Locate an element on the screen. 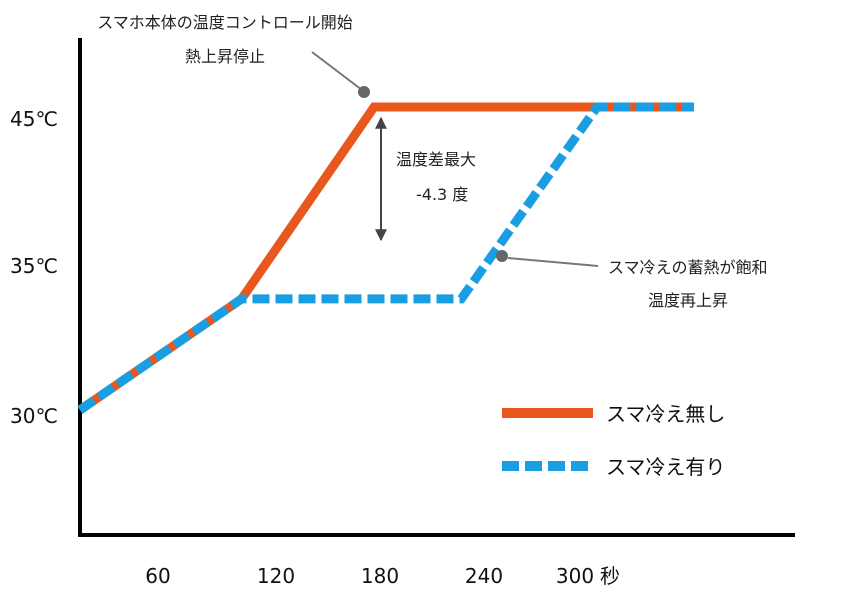  y-tick-label-30: 30℃ is located at coordinates (34, 416).